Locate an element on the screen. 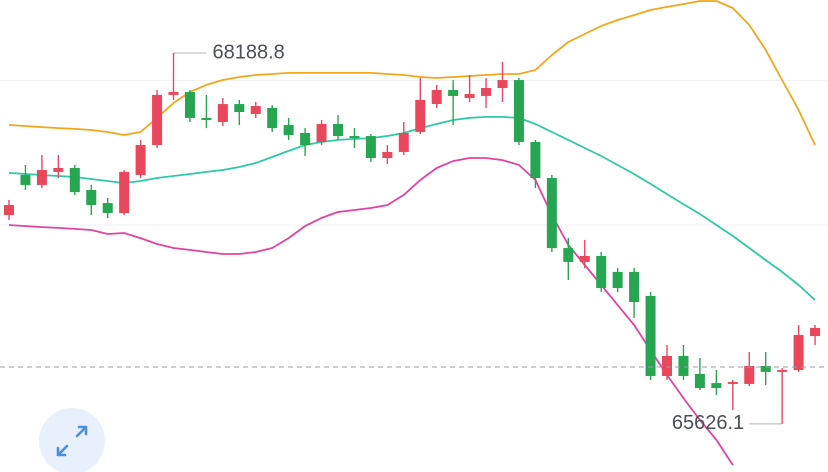 This screenshot has height=472, width=828. high-label: 68188.8 is located at coordinates (249, 52).